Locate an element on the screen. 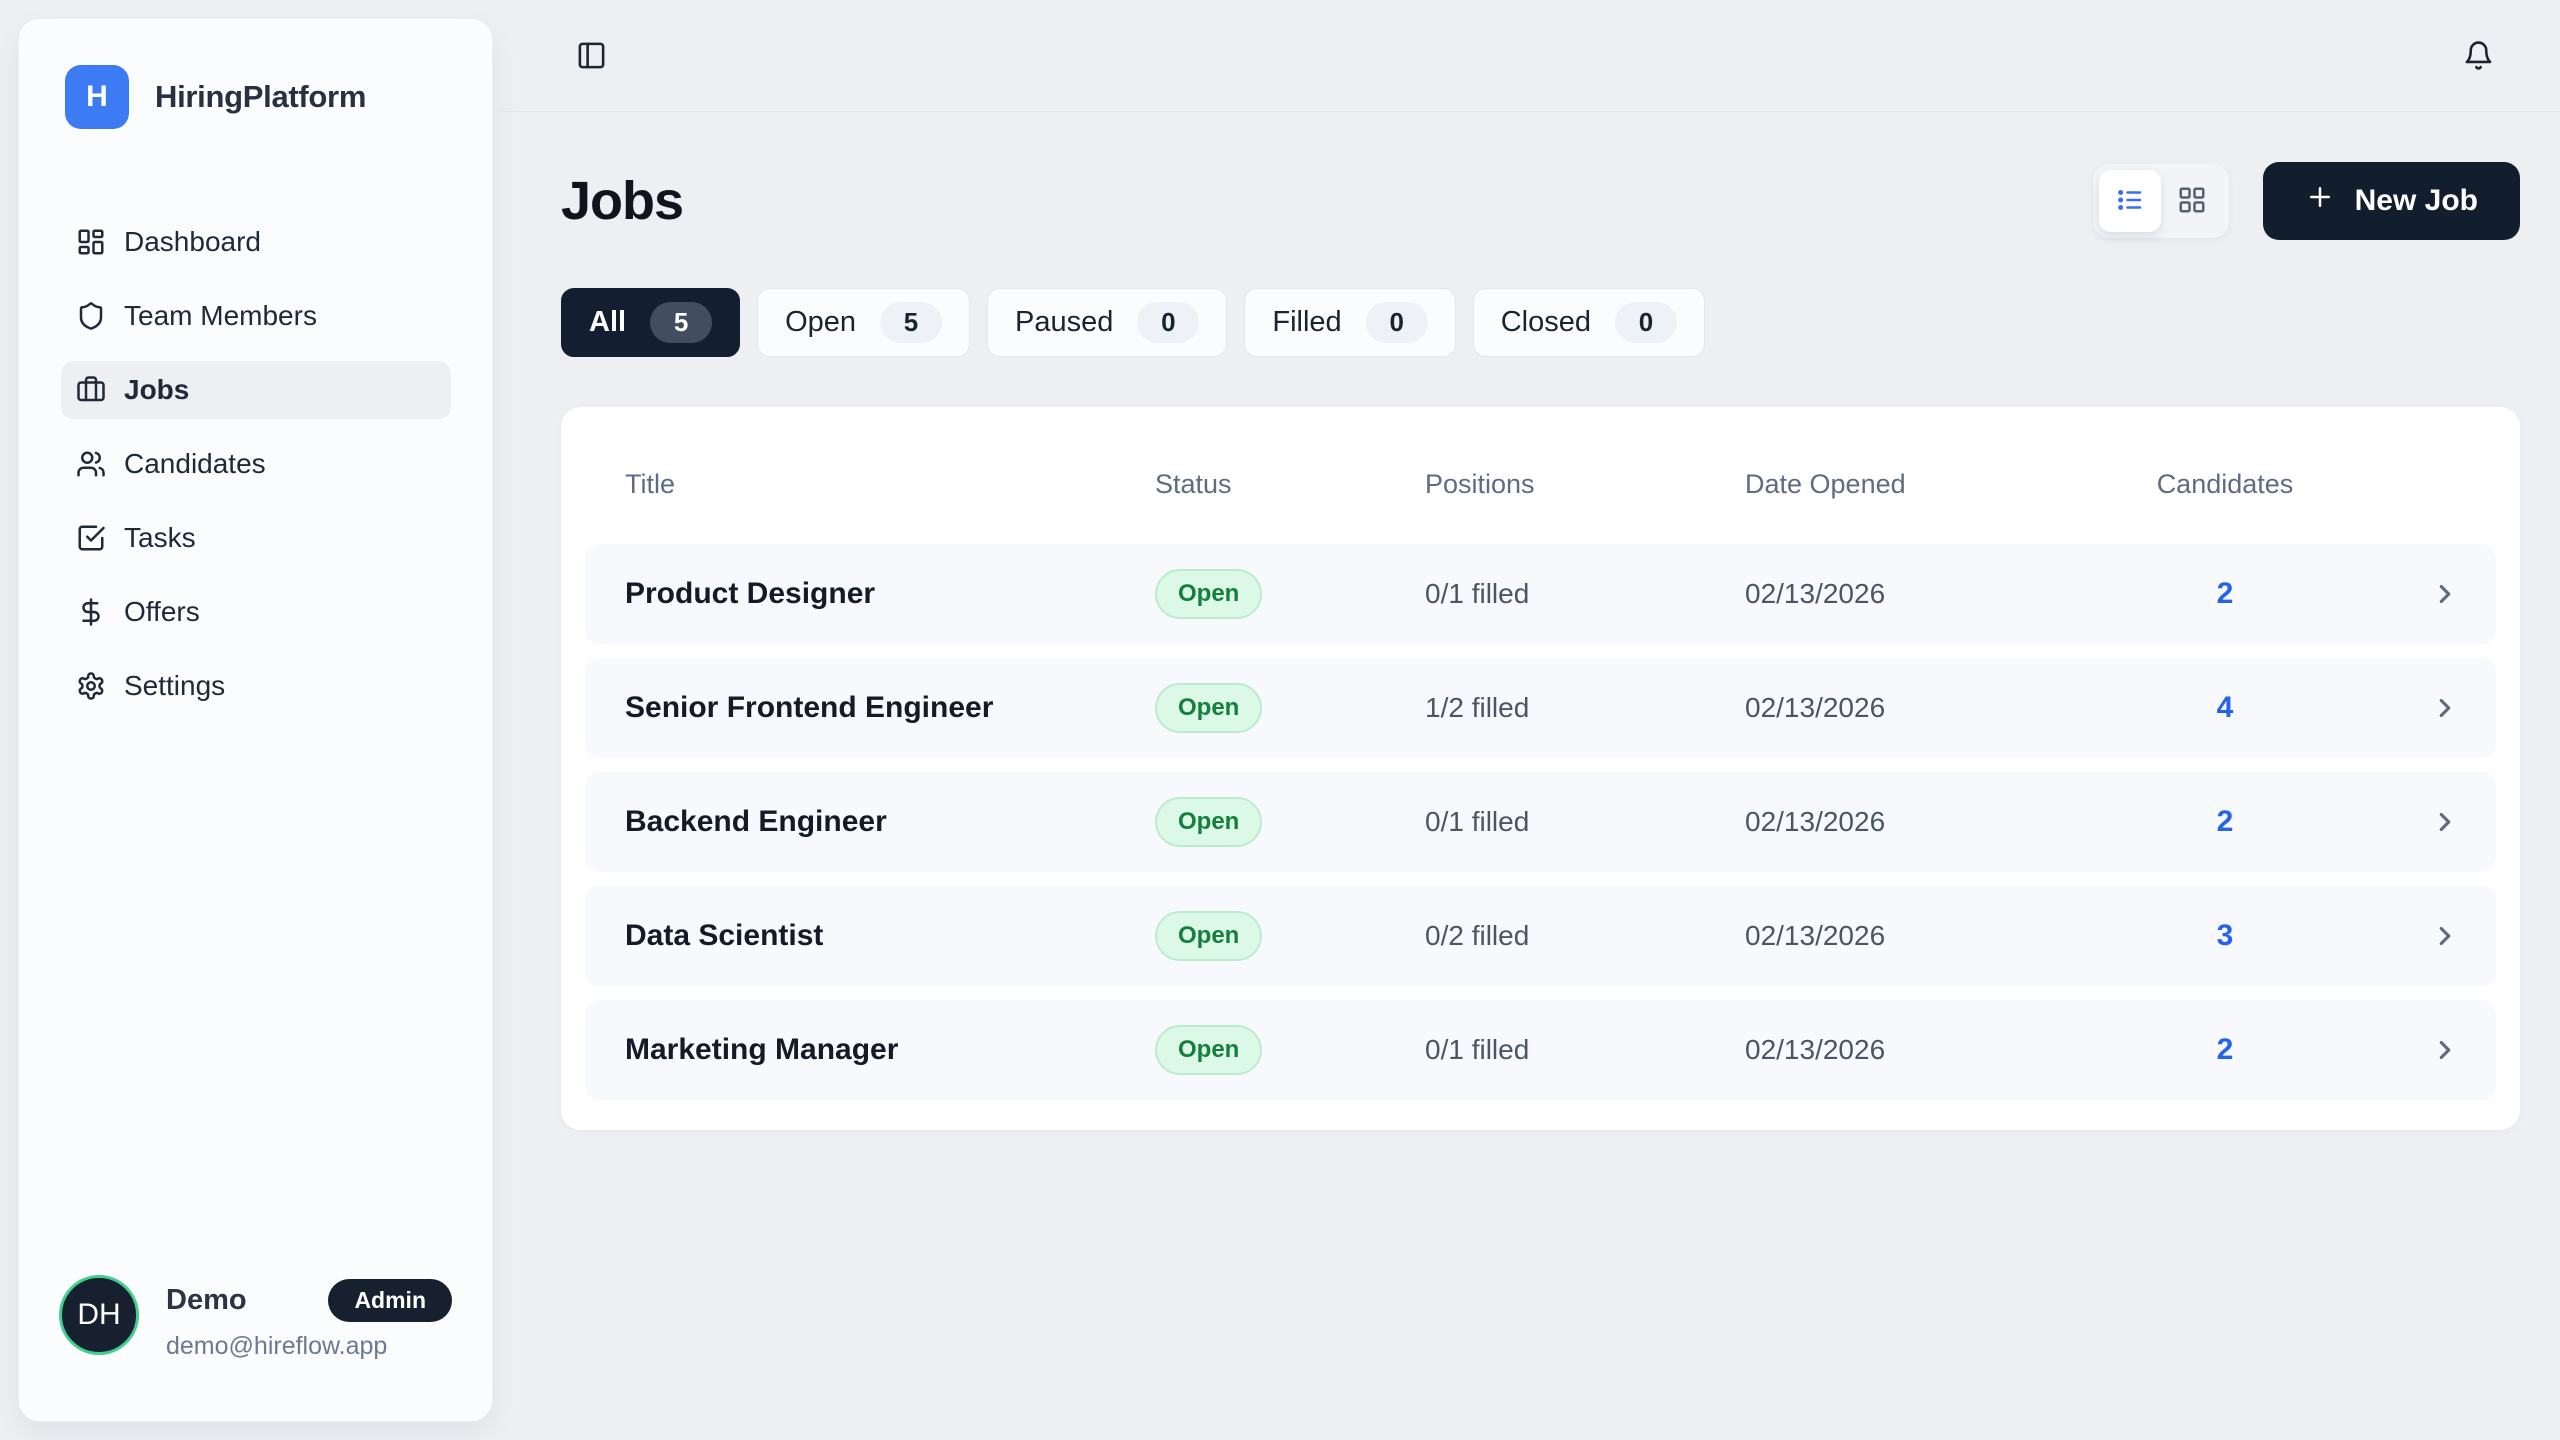  grid-view-button is located at coordinates (2192, 201).